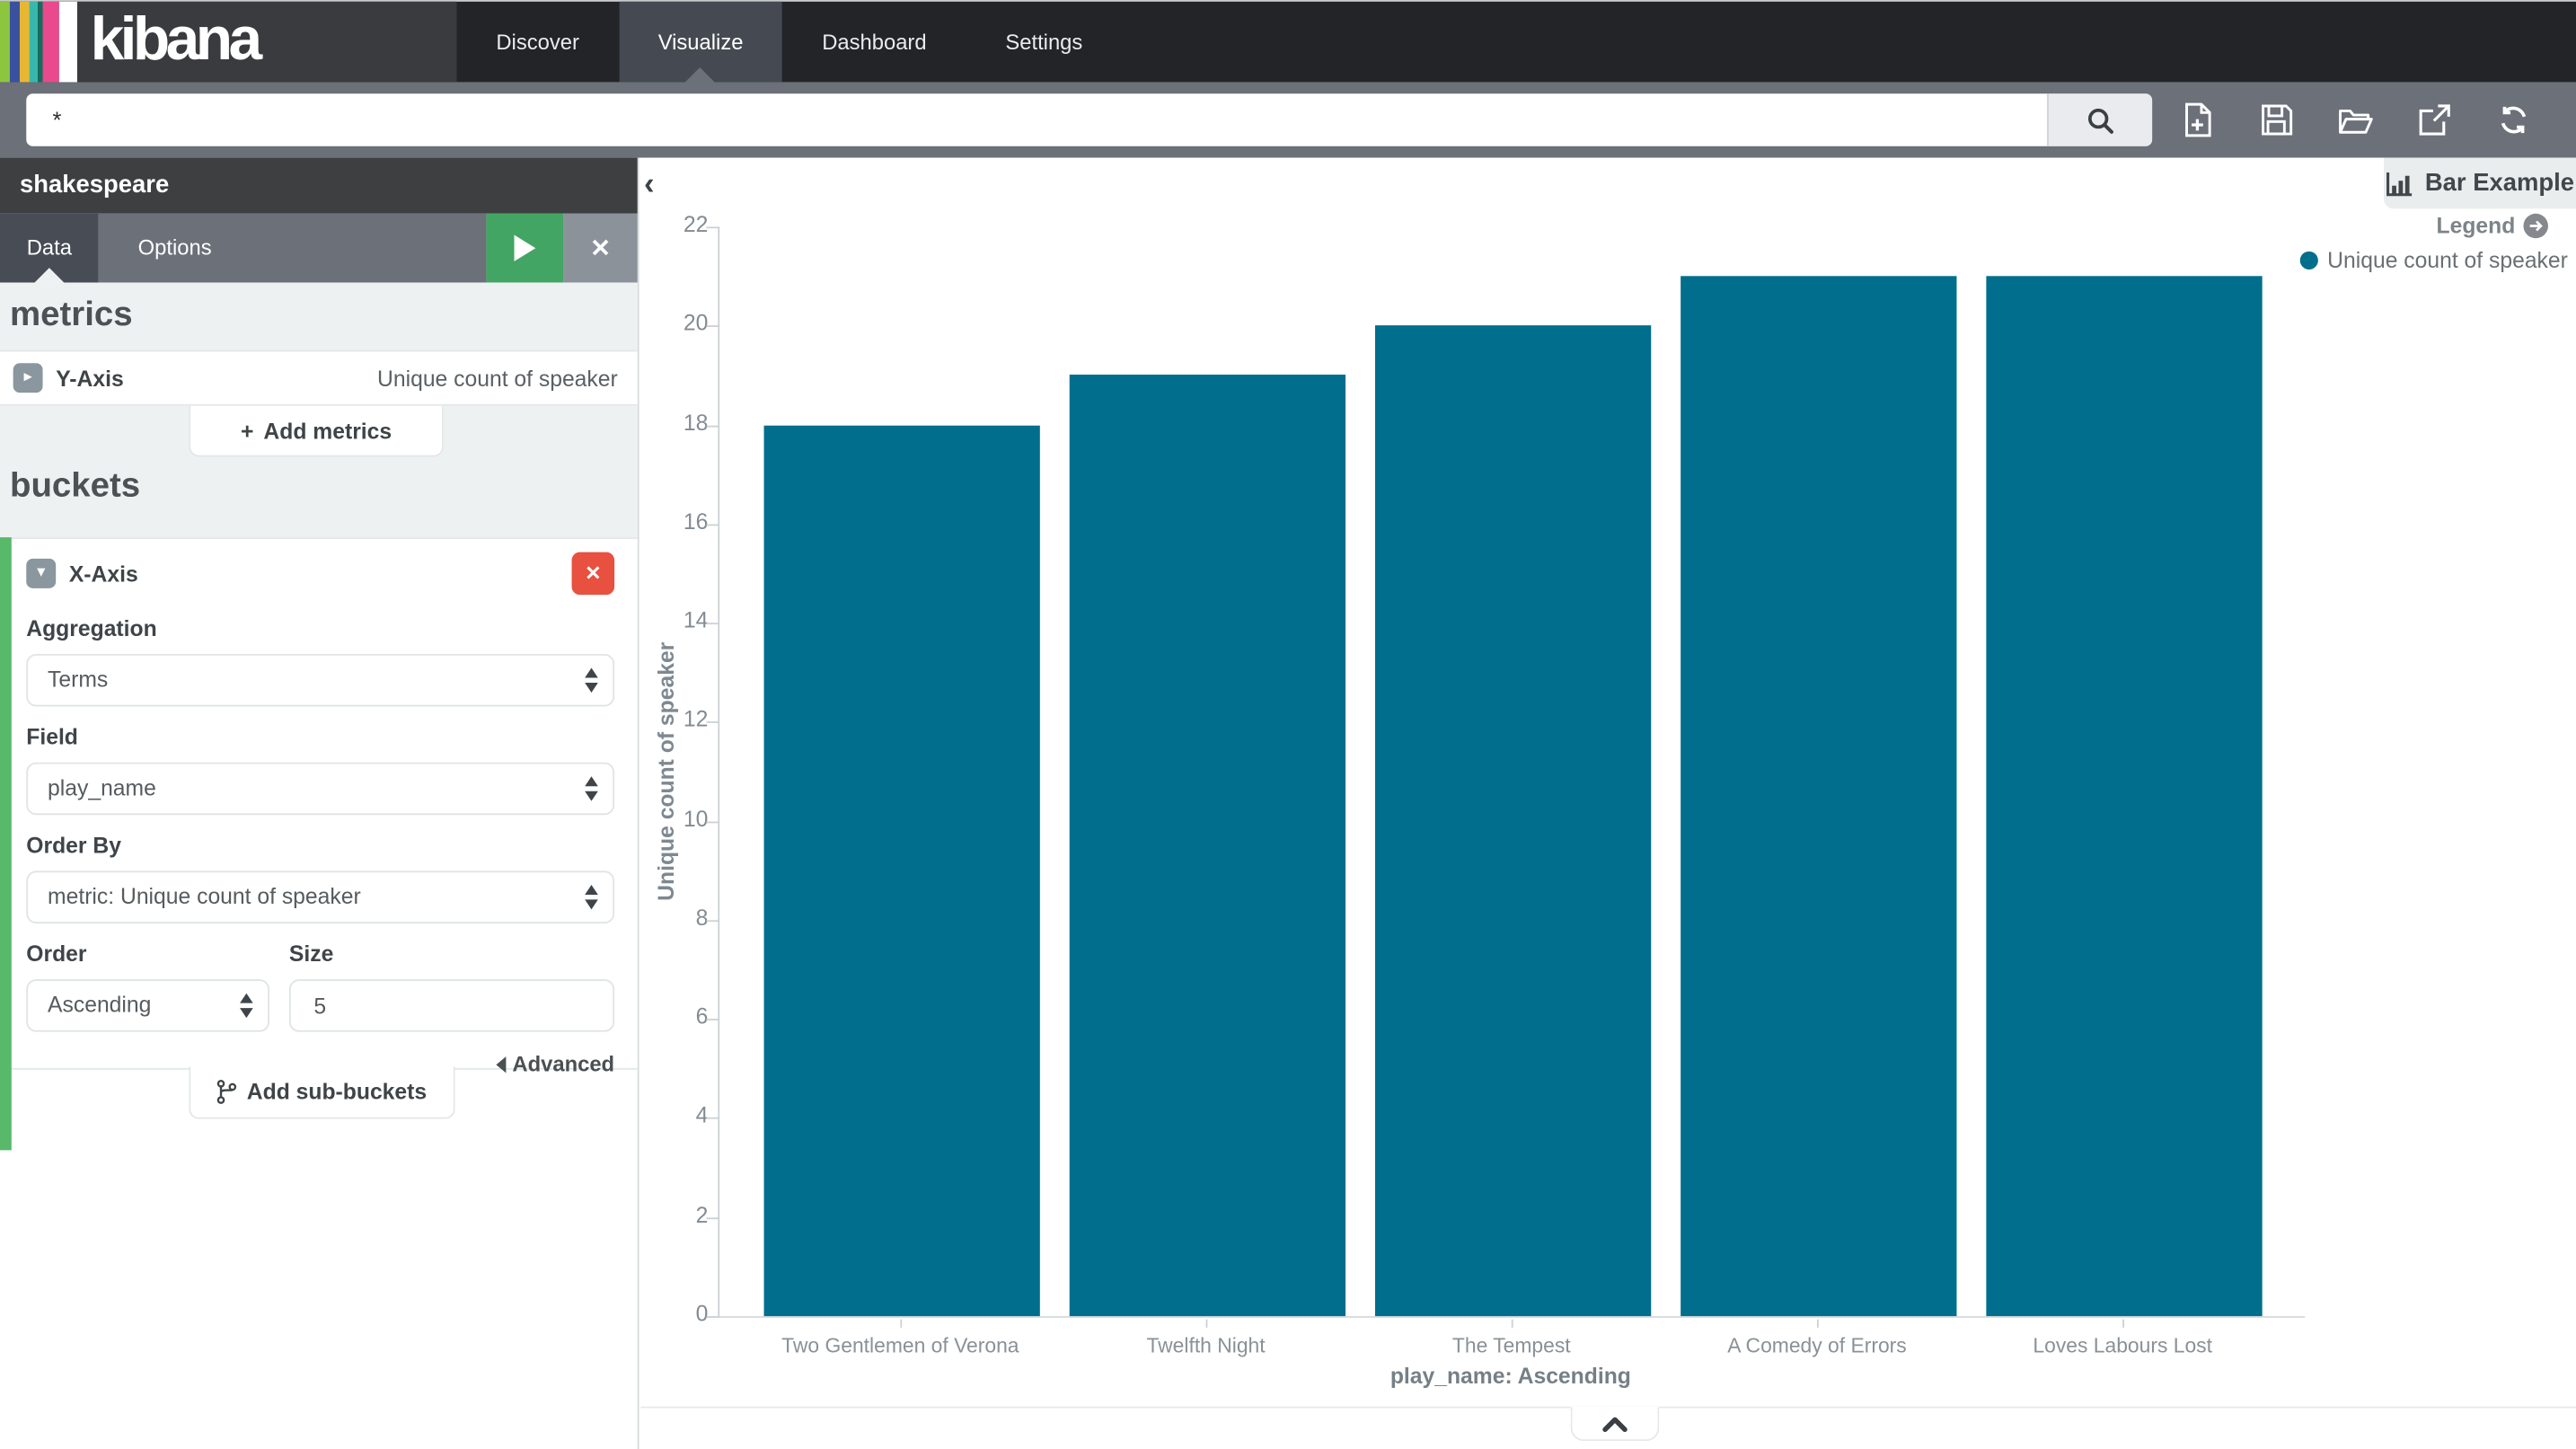  What do you see at coordinates (2447, 260) in the screenshot?
I see `legend-item-label: Unique count of speaker` at bounding box center [2447, 260].